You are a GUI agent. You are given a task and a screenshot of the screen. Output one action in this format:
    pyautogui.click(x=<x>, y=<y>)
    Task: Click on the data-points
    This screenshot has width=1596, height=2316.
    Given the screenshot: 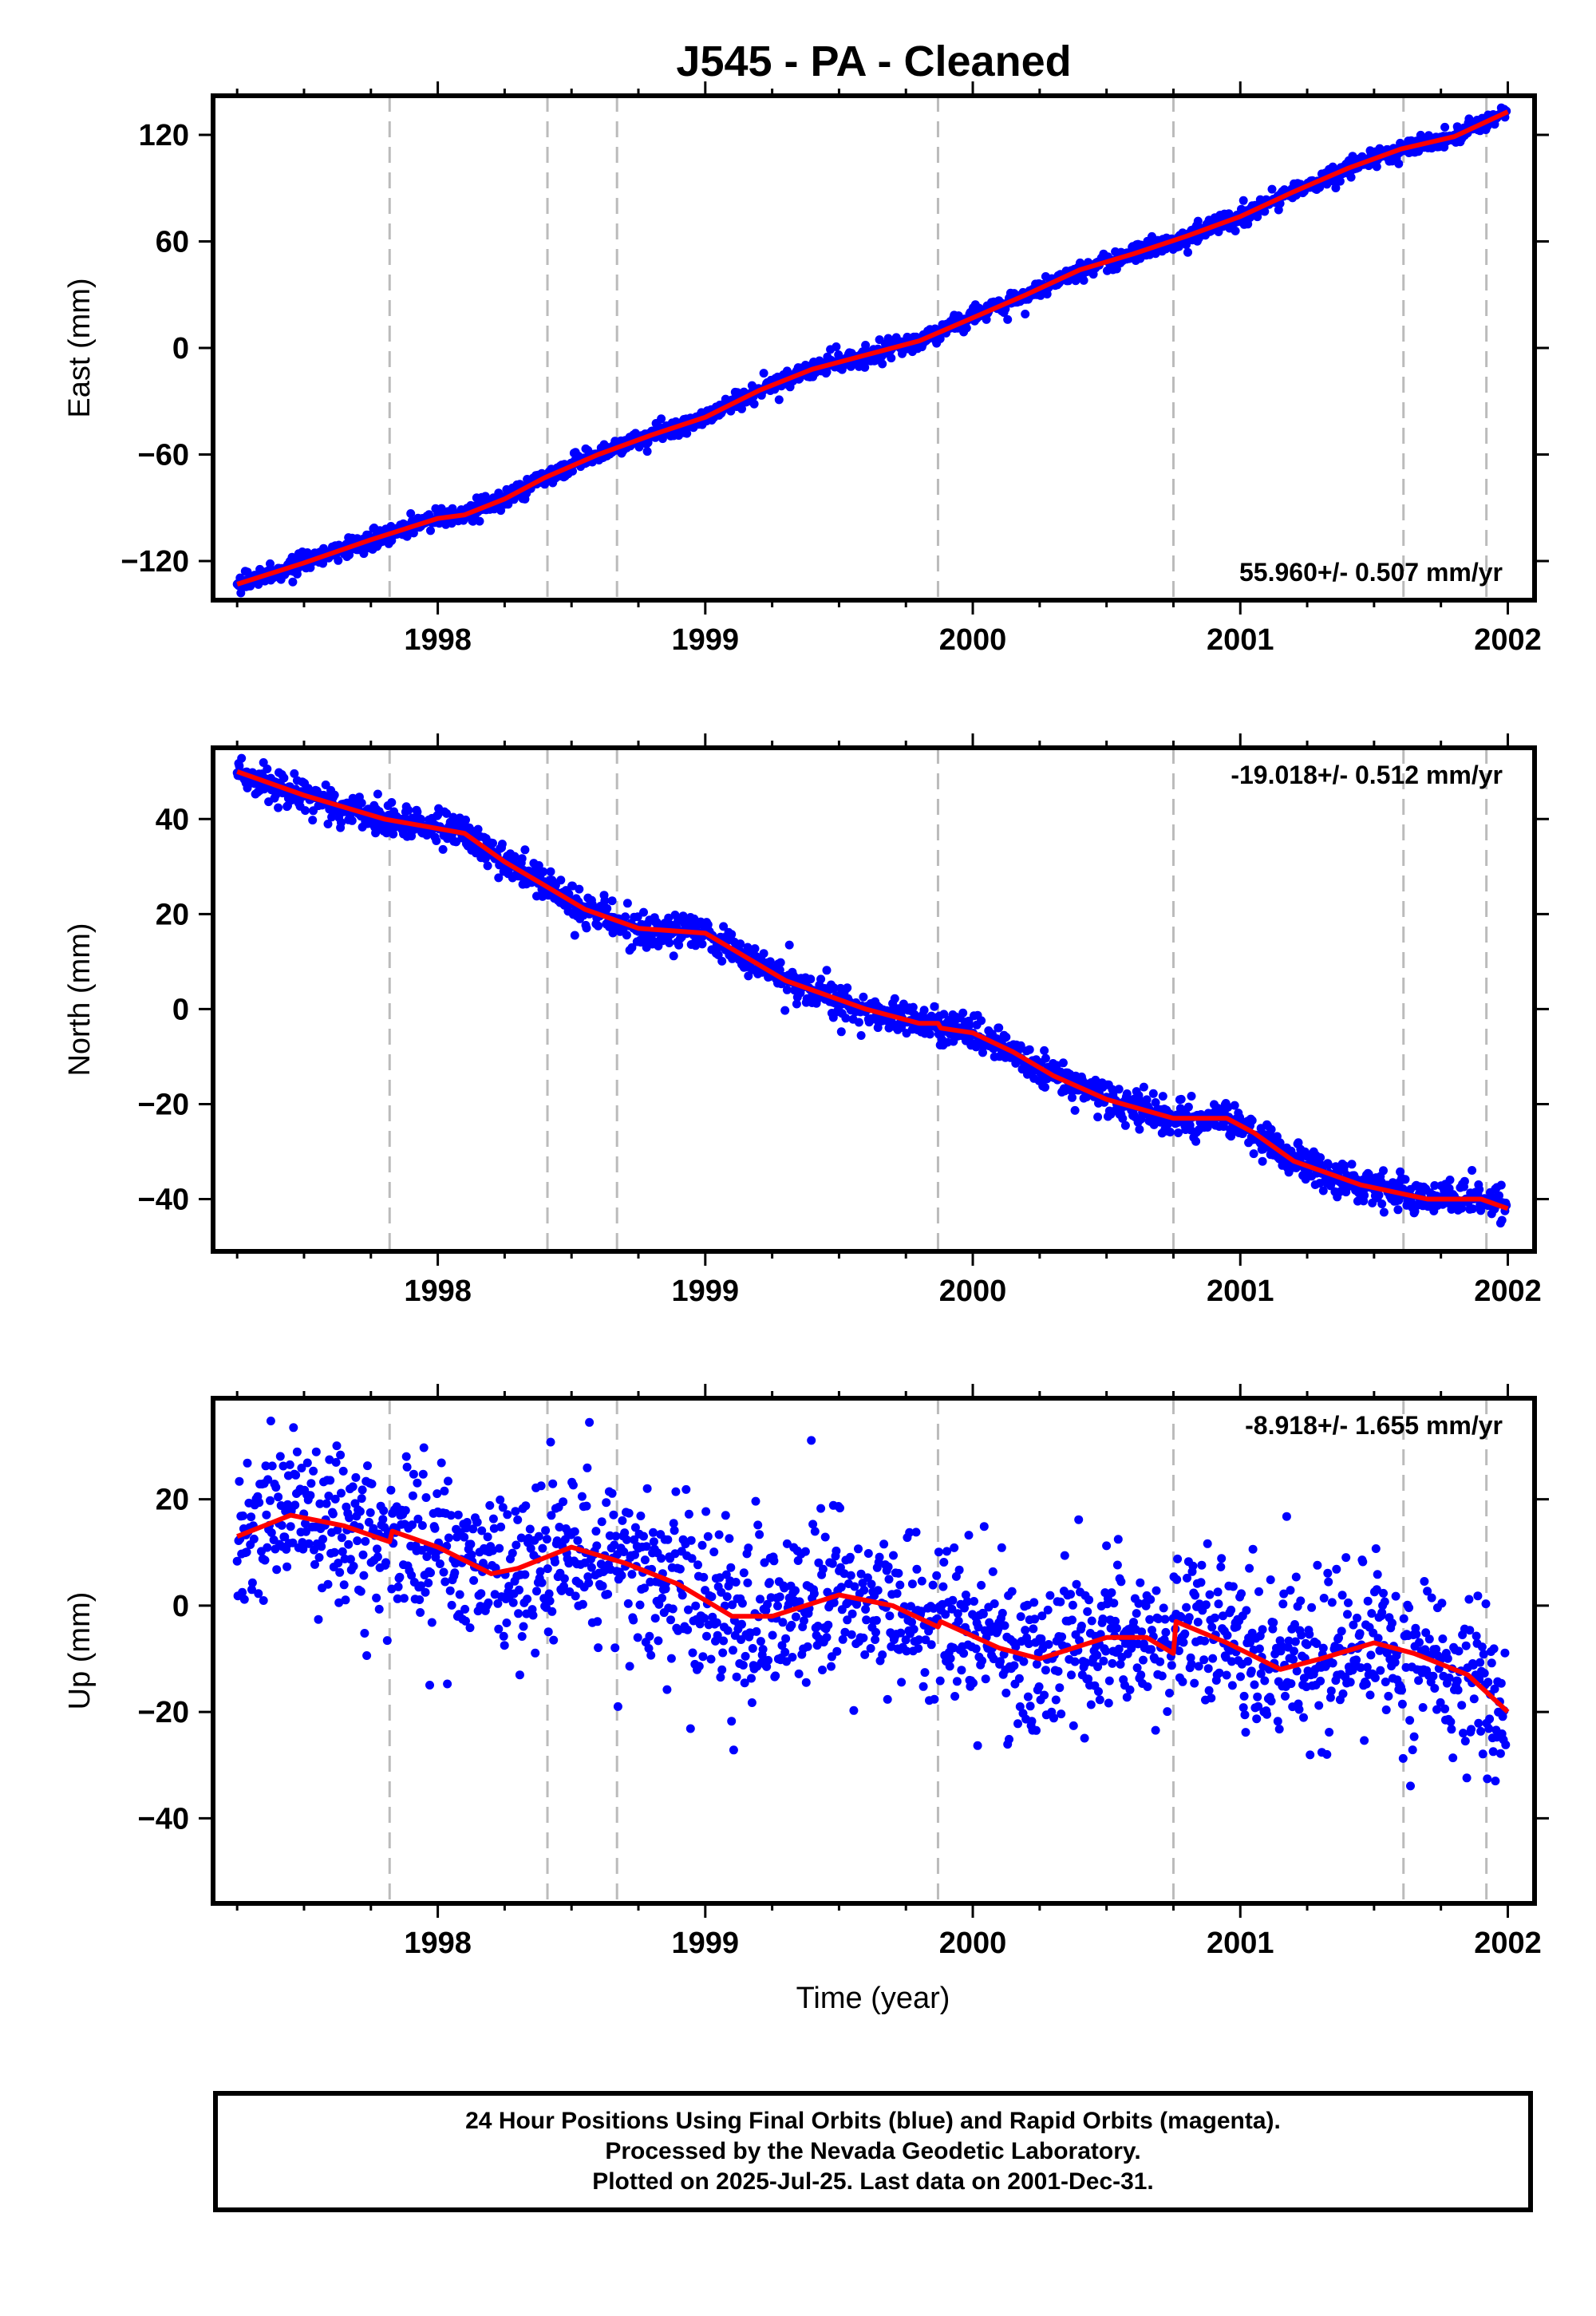 What is the action you would take?
    pyautogui.click(x=871, y=1604)
    